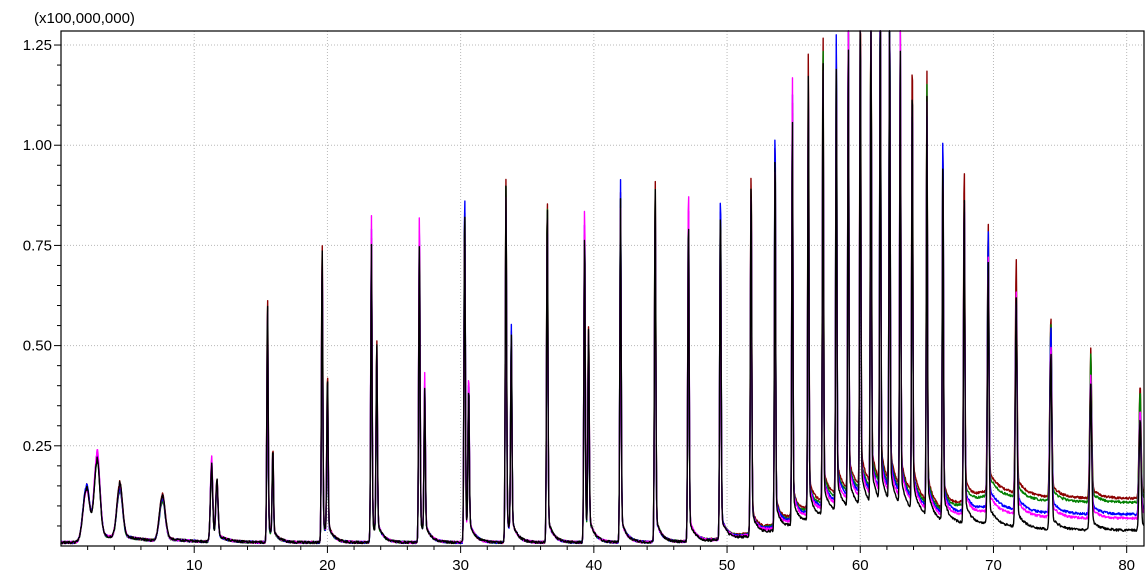  Describe the element at coordinates (993, 565) in the screenshot. I see `x-tick-label: 70` at that location.